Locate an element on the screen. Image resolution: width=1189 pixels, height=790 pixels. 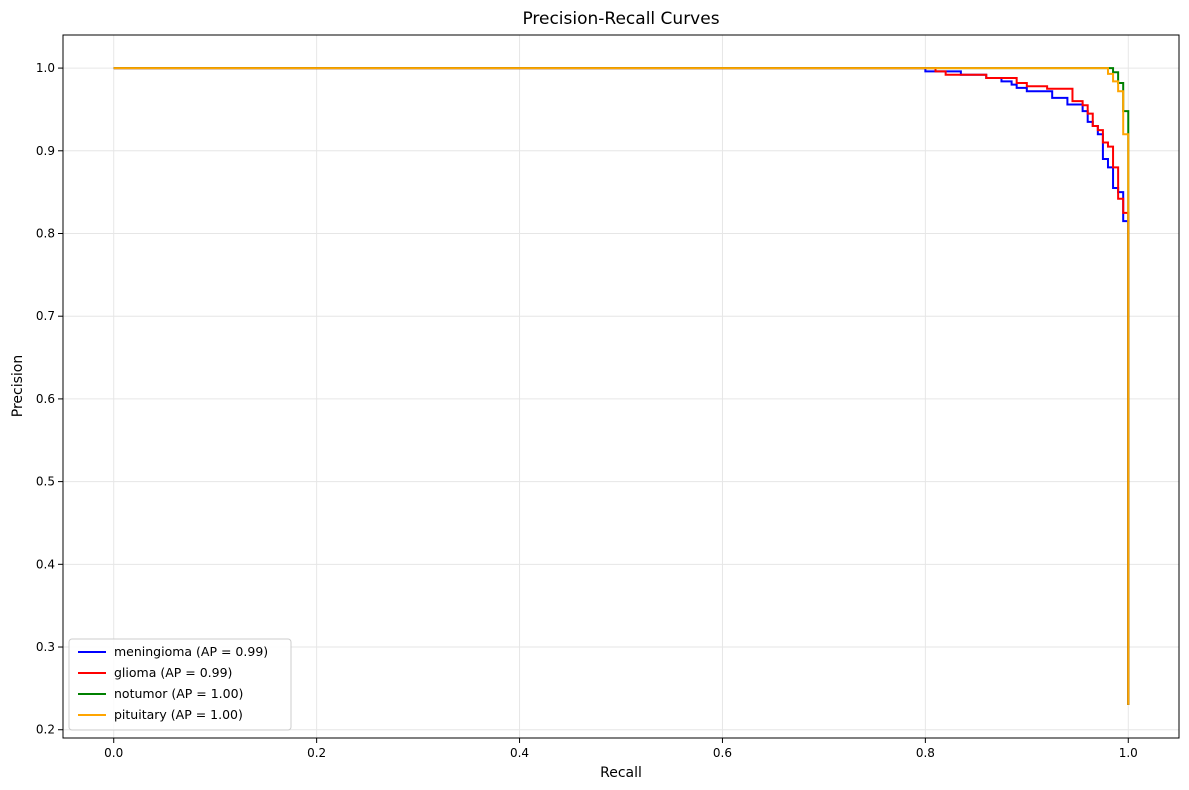
y-tick-label: 0.8 is located at coordinates (45, 233).